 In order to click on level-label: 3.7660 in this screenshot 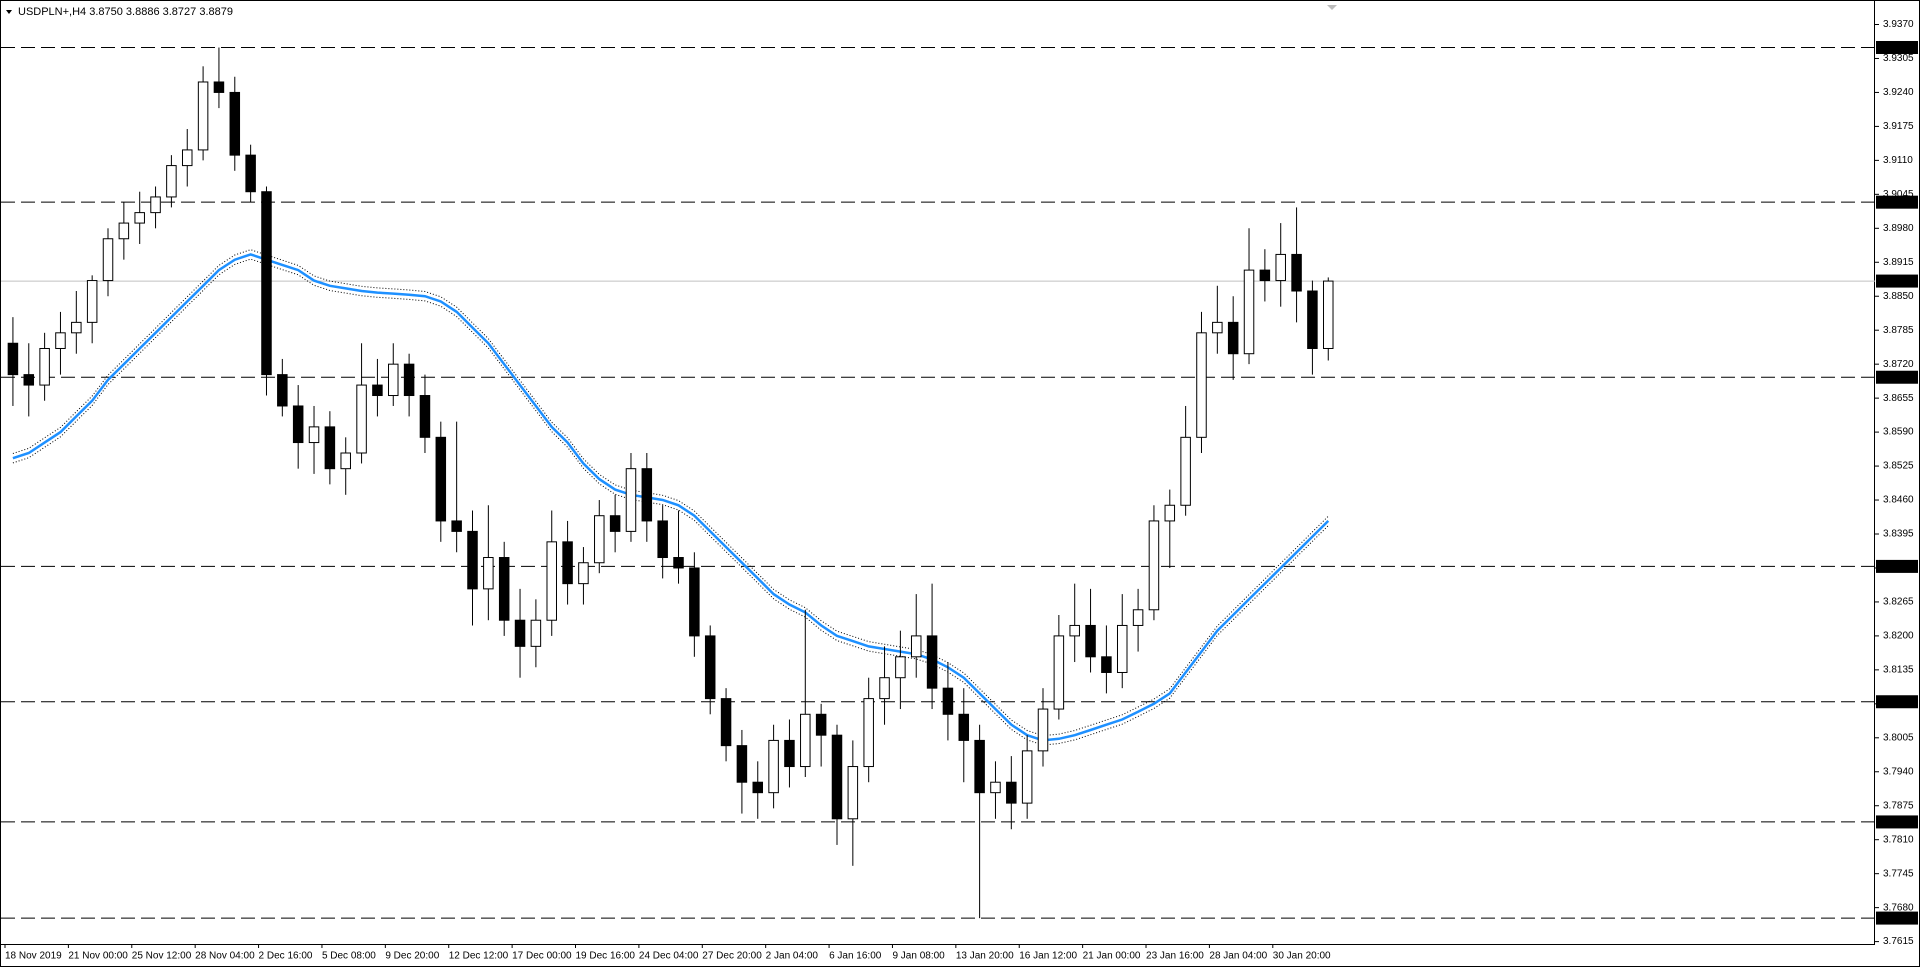, I will do `click(1898, 918)`.